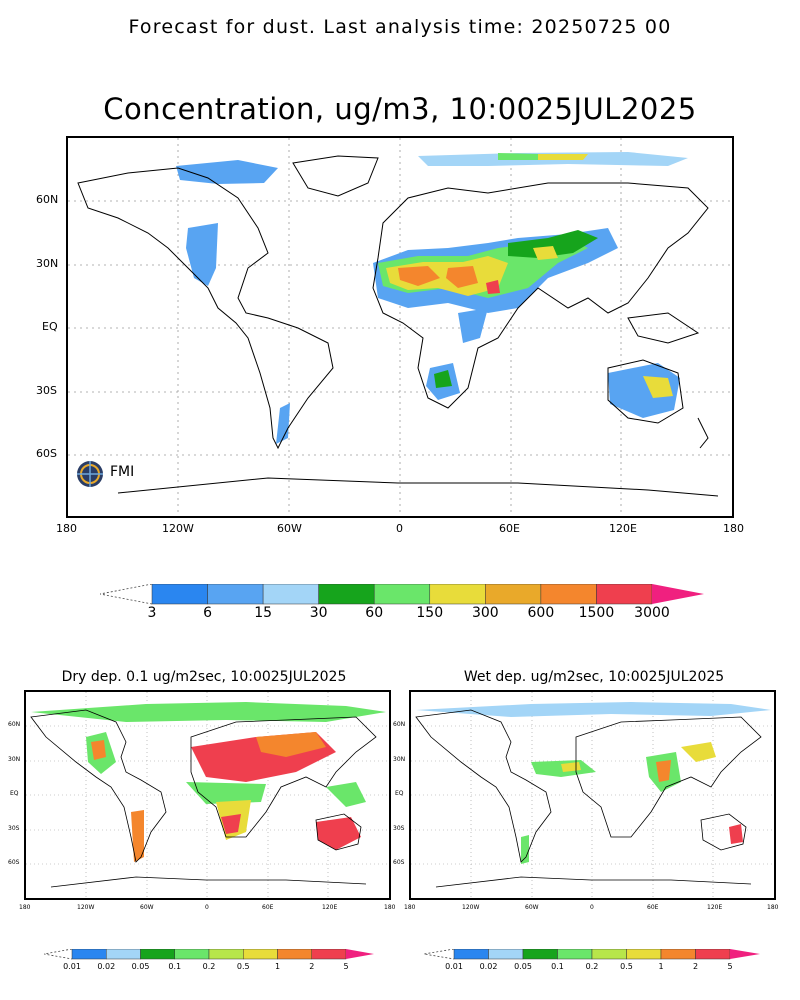 The height and width of the screenshot is (1000, 800). What do you see at coordinates (733, 528) in the screenshot?
I see `lon-tick-180e: 180` at bounding box center [733, 528].